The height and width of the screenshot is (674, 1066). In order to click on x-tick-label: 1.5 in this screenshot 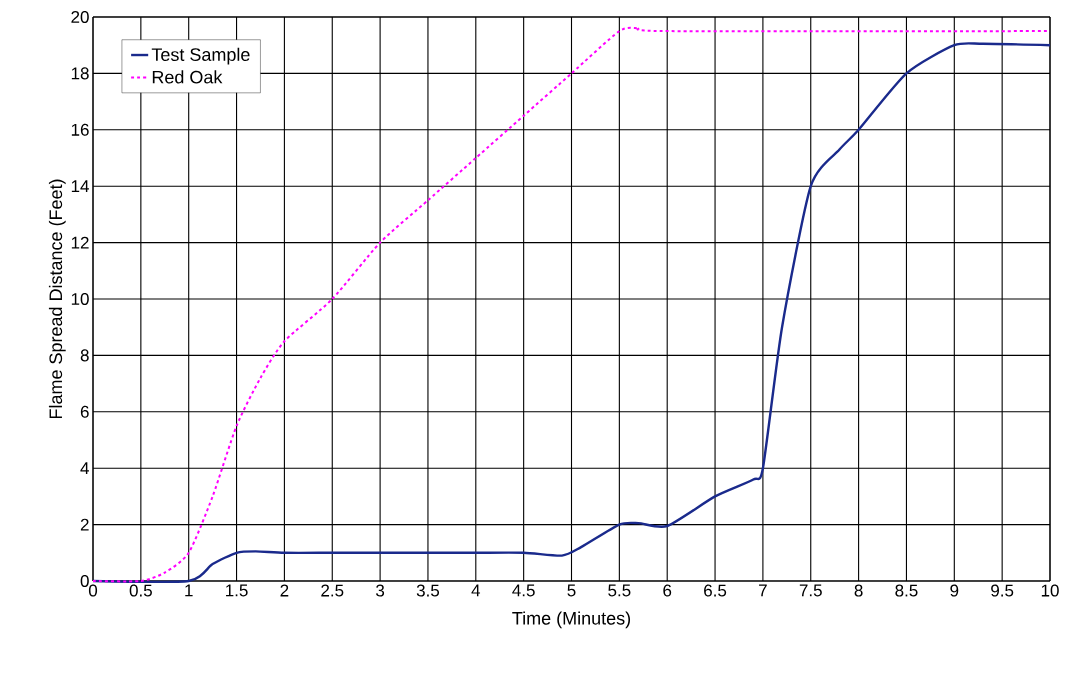, I will do `click(237, 590)`.